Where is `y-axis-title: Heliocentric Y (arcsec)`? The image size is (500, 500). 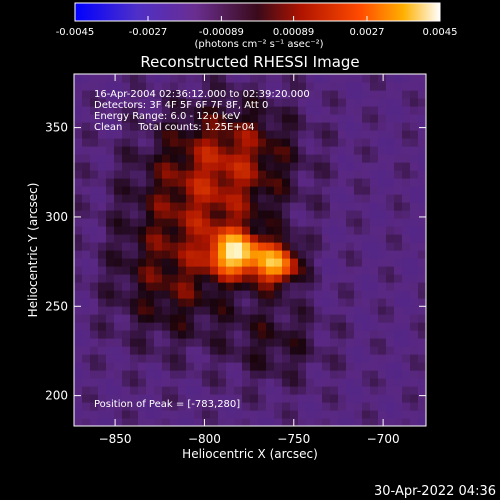
y-axis-title: Heliocentric Y (arcsec) is located at coordinates (33, 250).